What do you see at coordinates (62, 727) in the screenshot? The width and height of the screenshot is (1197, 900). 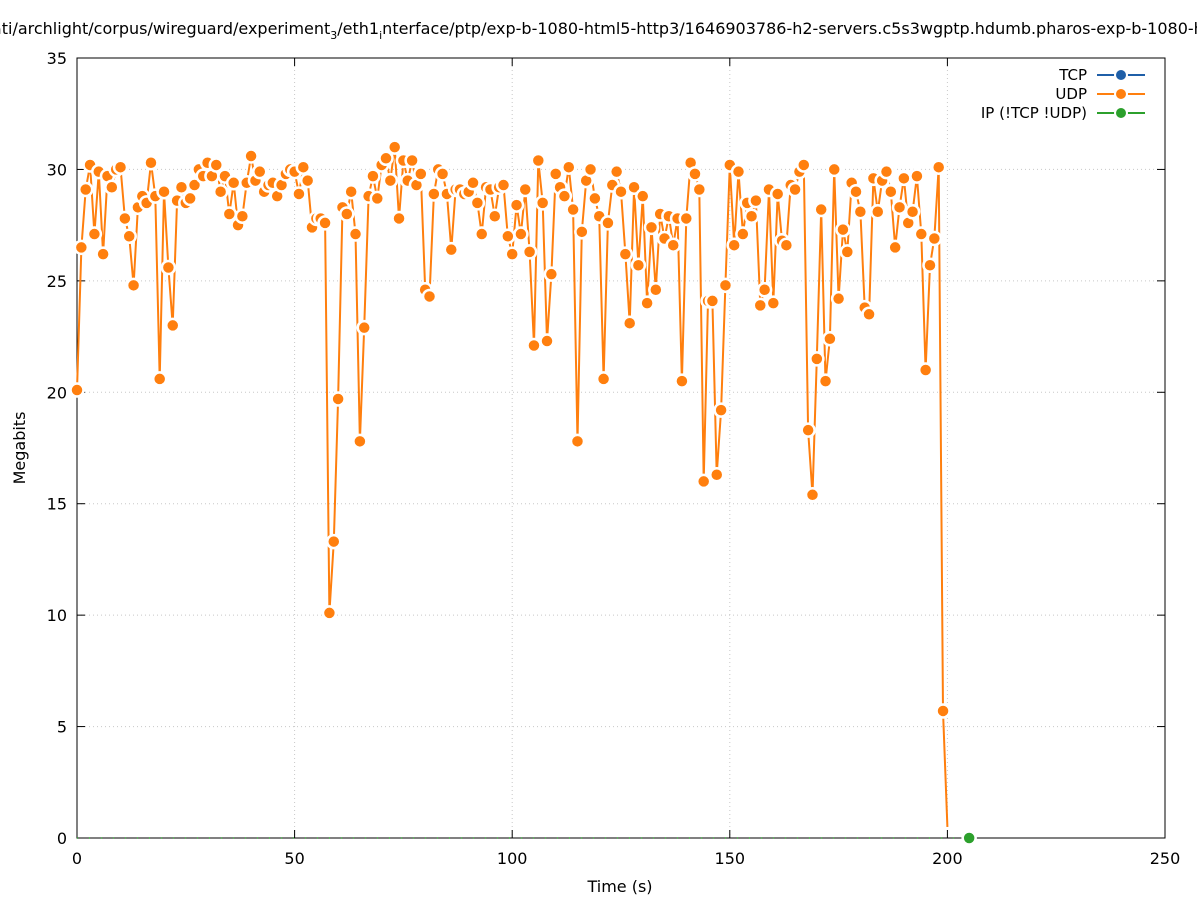 I see `y-tick-label: 5` at bounding box center [62, 727].